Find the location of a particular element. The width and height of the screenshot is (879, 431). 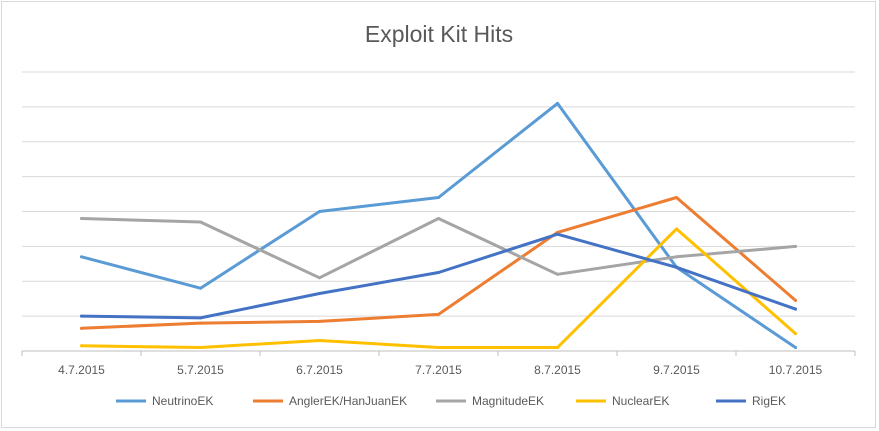

chart-title: Exploit Kit Hits is located at coordinates (439, 34).